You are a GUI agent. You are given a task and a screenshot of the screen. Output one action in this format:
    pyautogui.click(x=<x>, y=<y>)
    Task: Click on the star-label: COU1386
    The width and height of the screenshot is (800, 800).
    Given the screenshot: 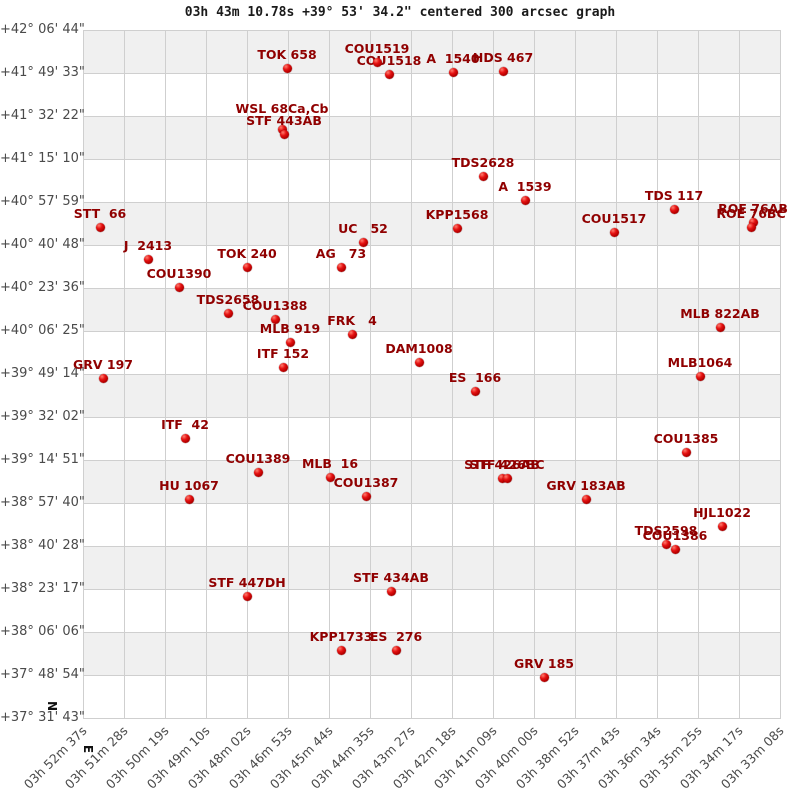 What is the action you would take?
    pyautogui.click(x=675, y=535)
    